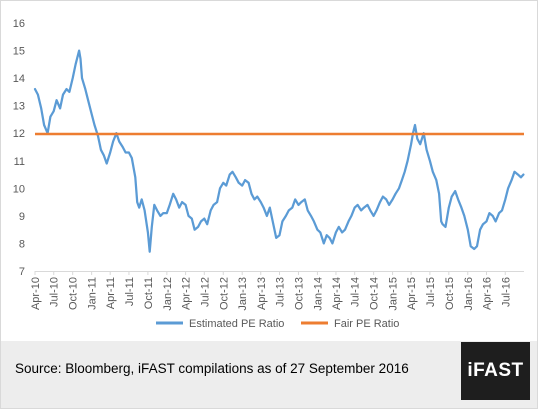 The image size is (538, 409). I want to click on x-tick-label: Jul-16, so click(506, 292).